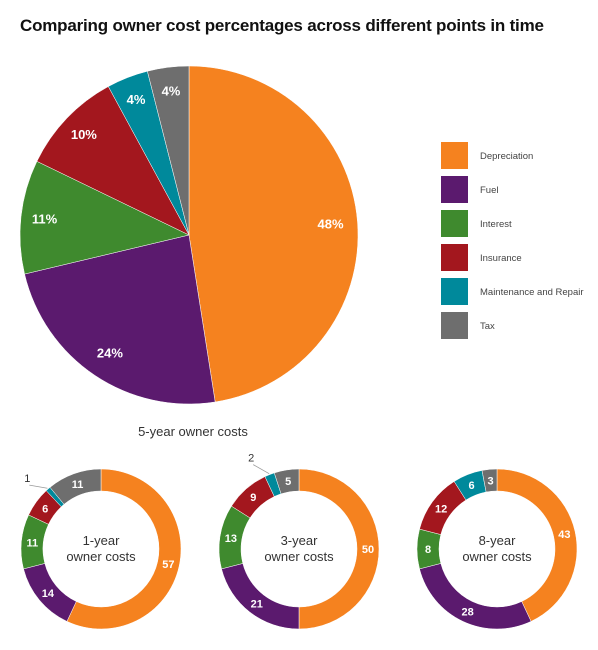 The width and height of the screenshot is (598, 650). Describe the element at coordinates (331, 223) in the screenshot. I see `pie-value-label: 48%` at that location.